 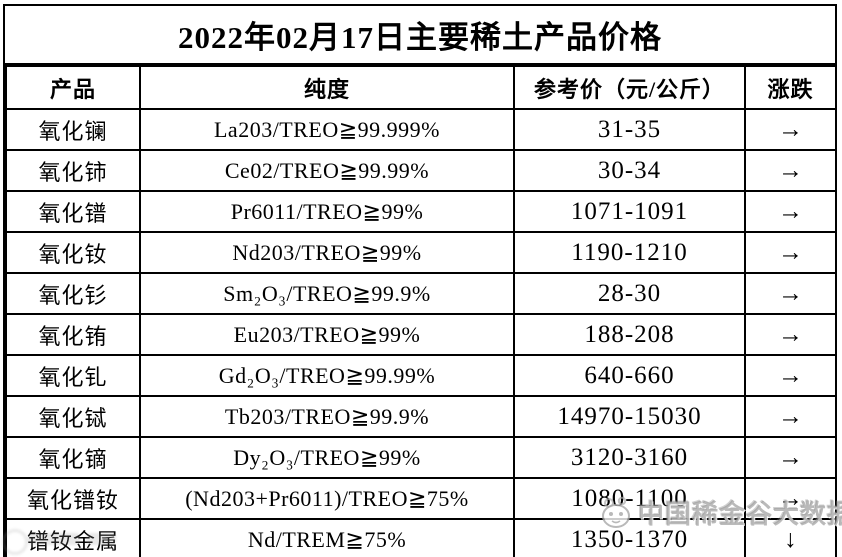 What do you see at coordinates (73, 211) in the screenshot?
I see `product-cell: 氧化镨` at bounding box center [73, 211].